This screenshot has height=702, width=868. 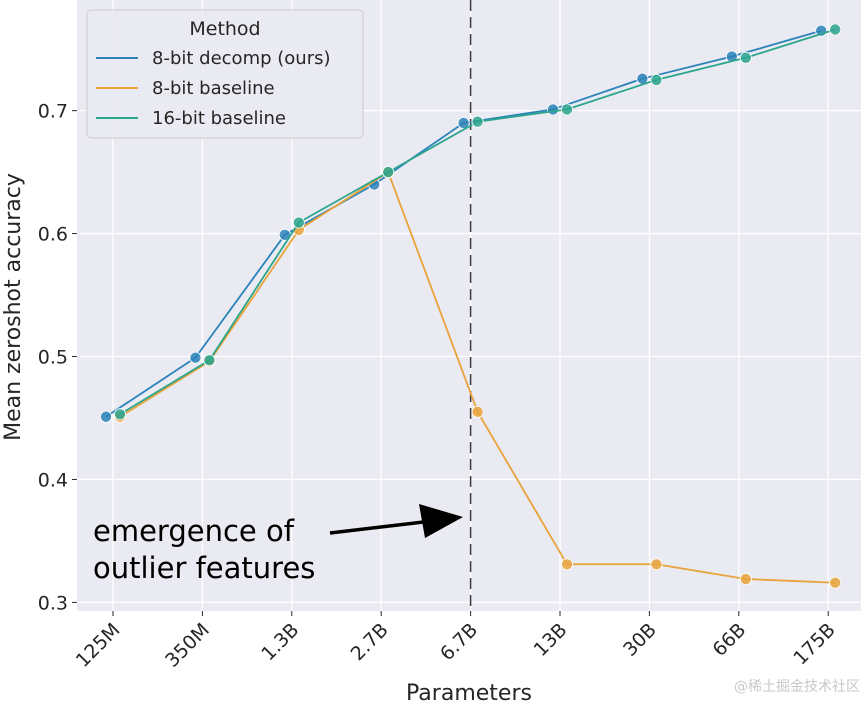 I want to click on x-tick-label: 2.7B, so click(x=370, y=642).